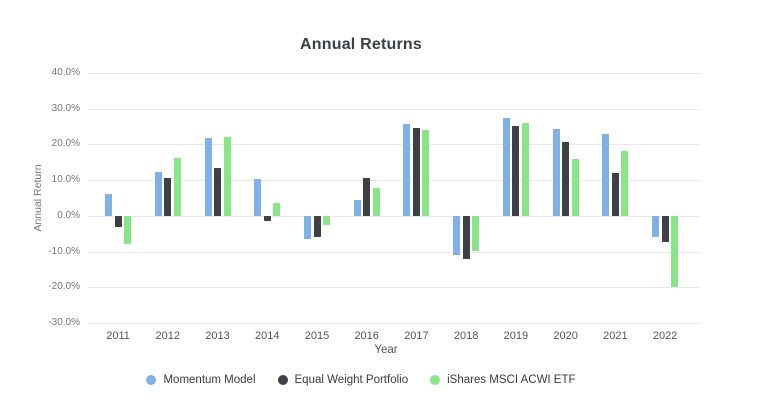  I want to click on legend-label-equal-weight-portfolio: Equal Weight Portfolio, so click(351, 380).